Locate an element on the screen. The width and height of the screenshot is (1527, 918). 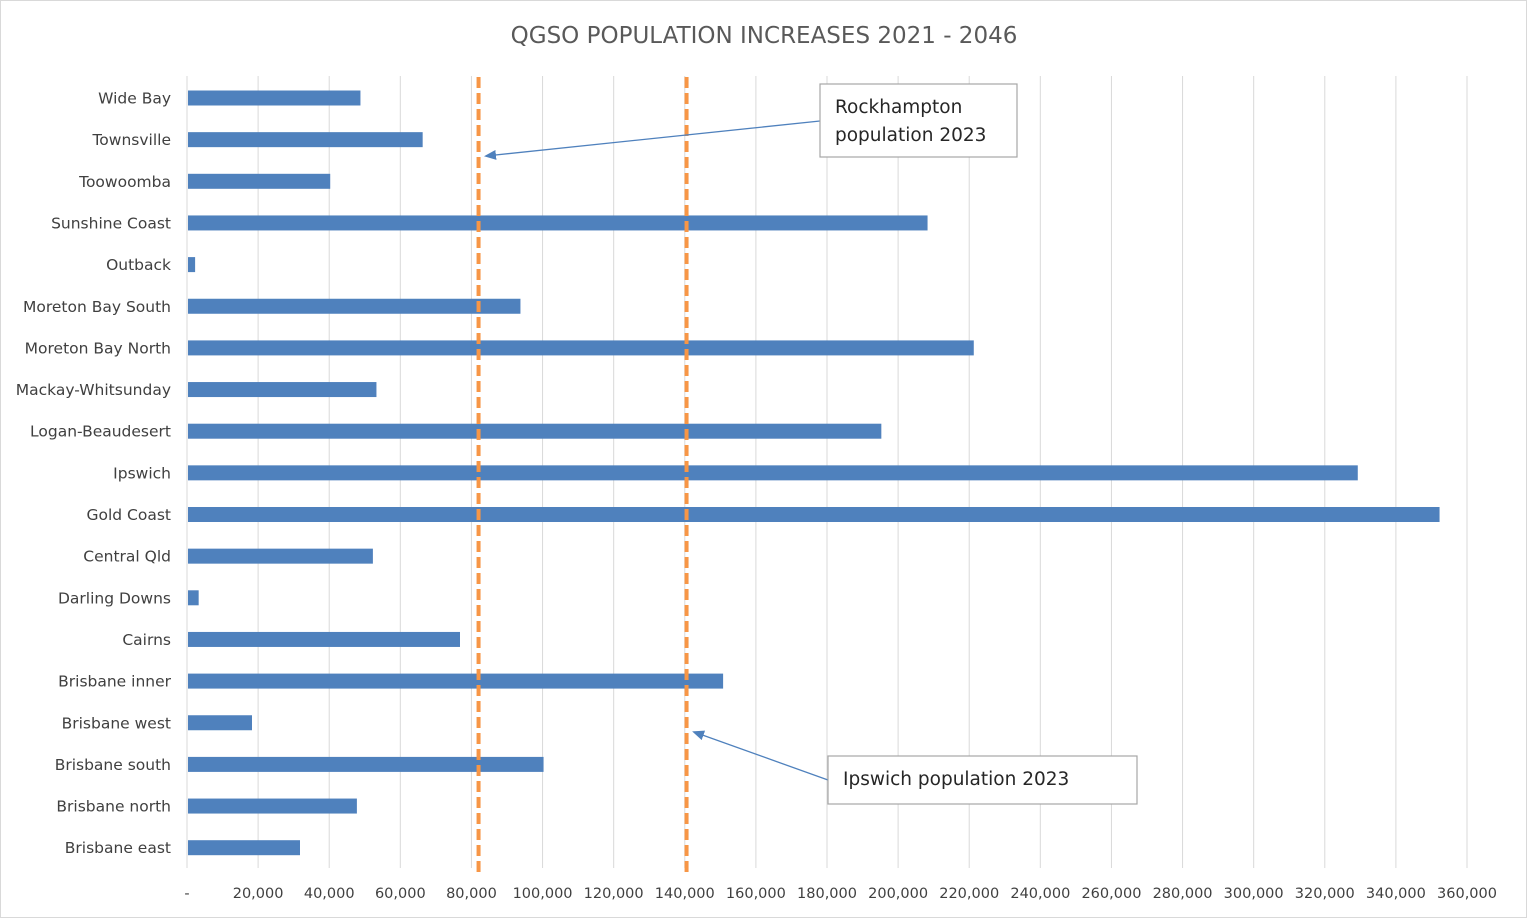
x-tick-label: 20,000 is located at coordinates (258, 894).